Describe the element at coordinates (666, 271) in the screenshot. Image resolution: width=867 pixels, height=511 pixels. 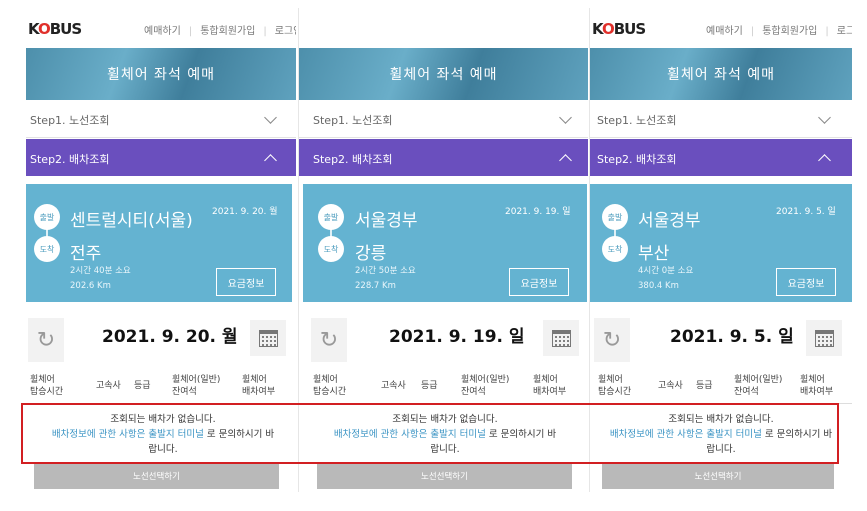
I see `travel-duration: 4시간 0분 소요` at that location.